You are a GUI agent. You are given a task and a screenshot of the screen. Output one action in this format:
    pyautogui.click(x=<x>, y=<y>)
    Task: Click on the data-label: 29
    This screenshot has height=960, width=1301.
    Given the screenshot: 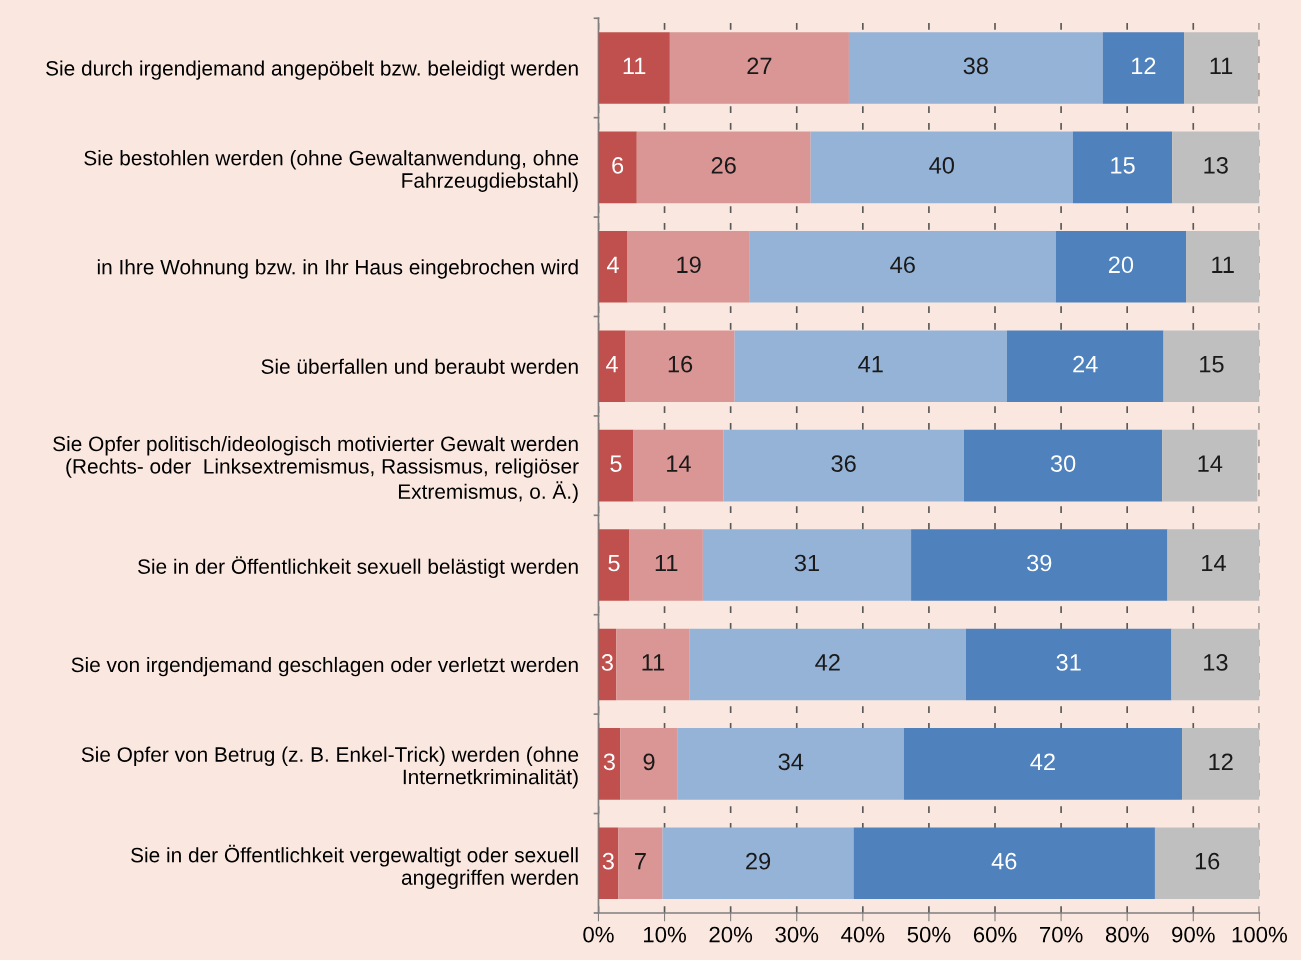 What is the action you would take?
    pyautogui.click(x=758, y=861)
    